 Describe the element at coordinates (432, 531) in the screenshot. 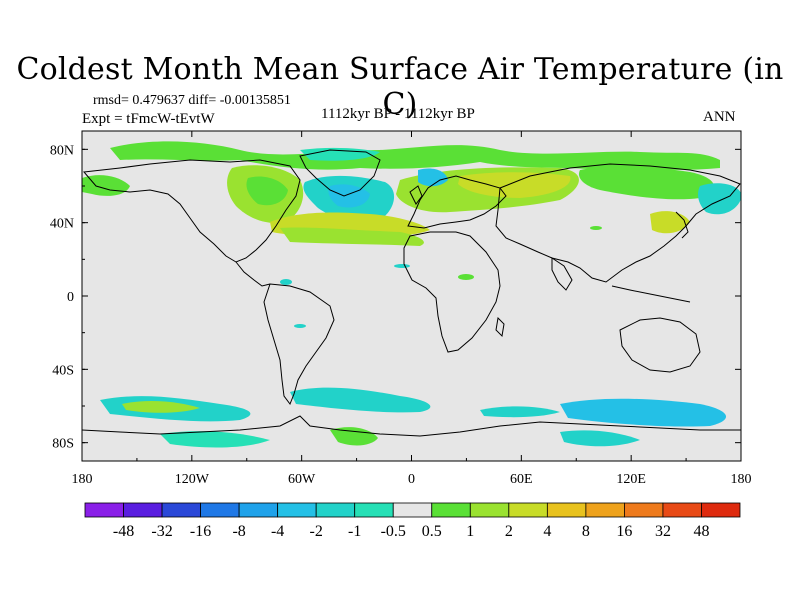

I see `colorbar-label: 0.5` at that location.